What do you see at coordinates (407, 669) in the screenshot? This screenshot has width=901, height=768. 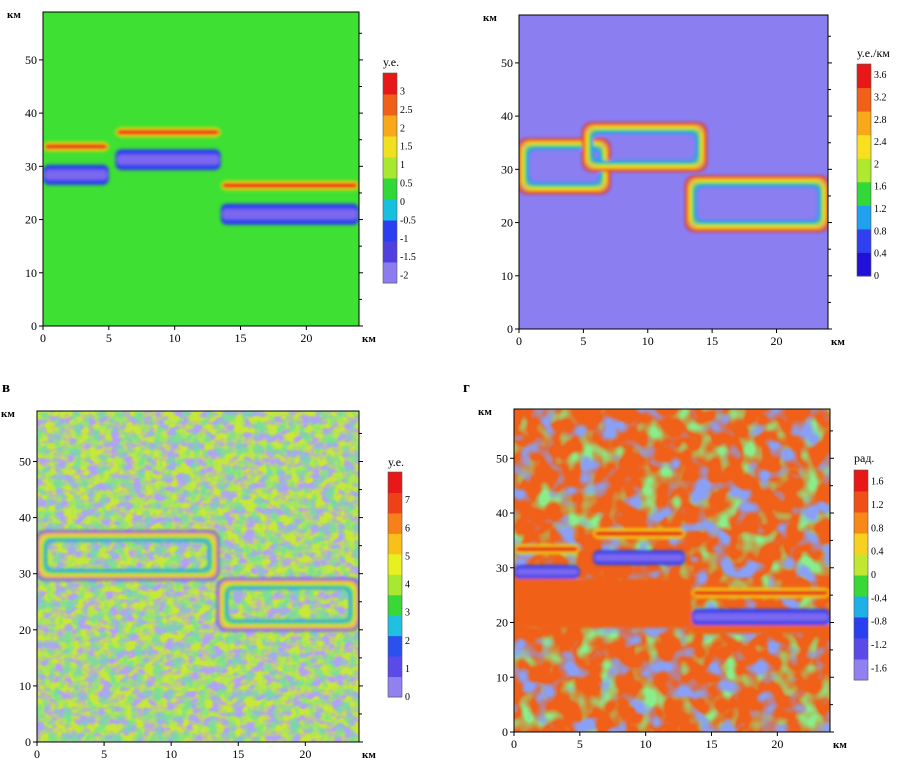 I see `colorbar-tick-label: 1` at bounding box center [407, 669].